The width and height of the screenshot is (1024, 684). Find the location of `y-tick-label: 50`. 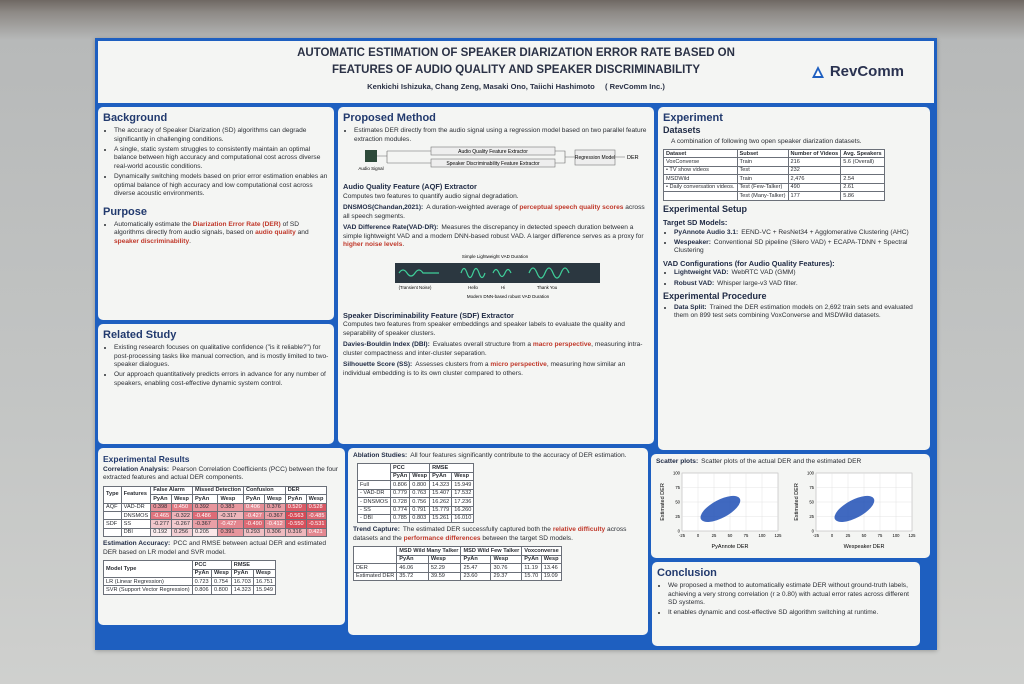

y-tick-label: 50 is located at coordinates (677, 502).